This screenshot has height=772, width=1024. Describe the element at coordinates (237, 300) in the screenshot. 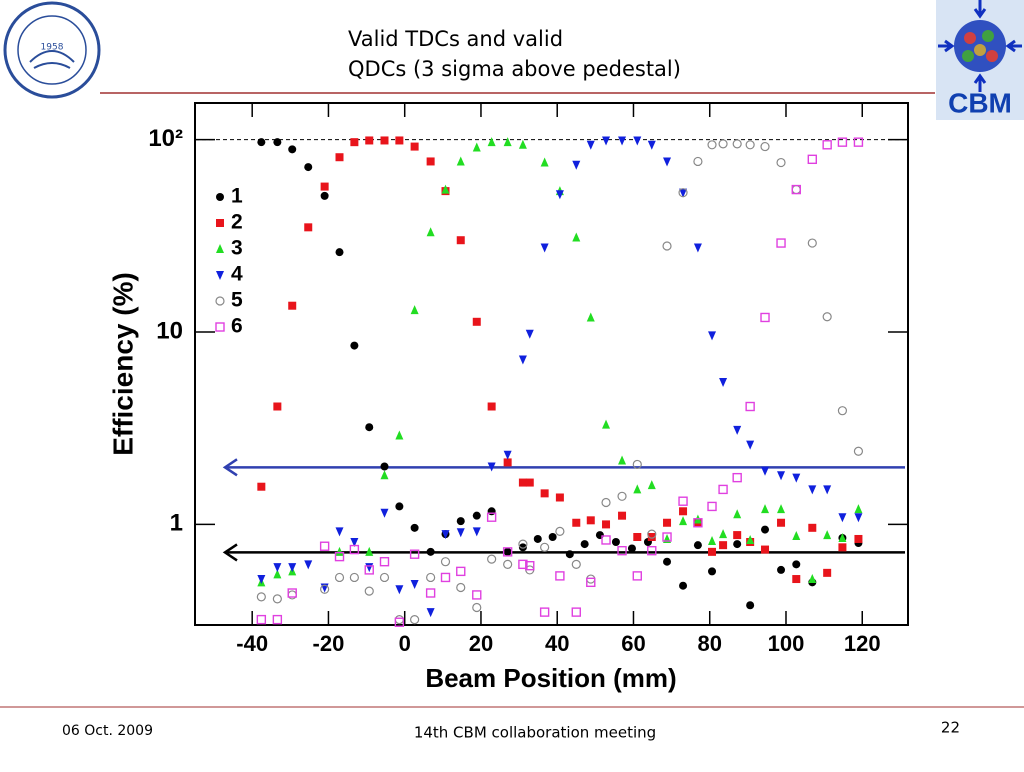

I see `legend-label: 5` at that location.